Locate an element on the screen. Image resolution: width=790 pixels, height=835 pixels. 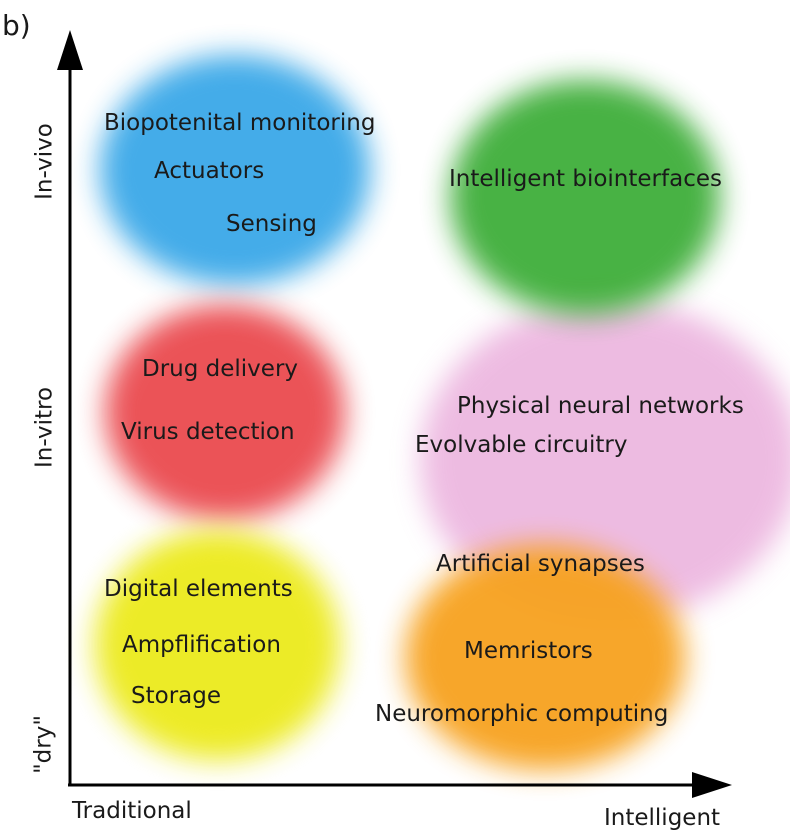
blob-green is located at coordinates (585, 197).